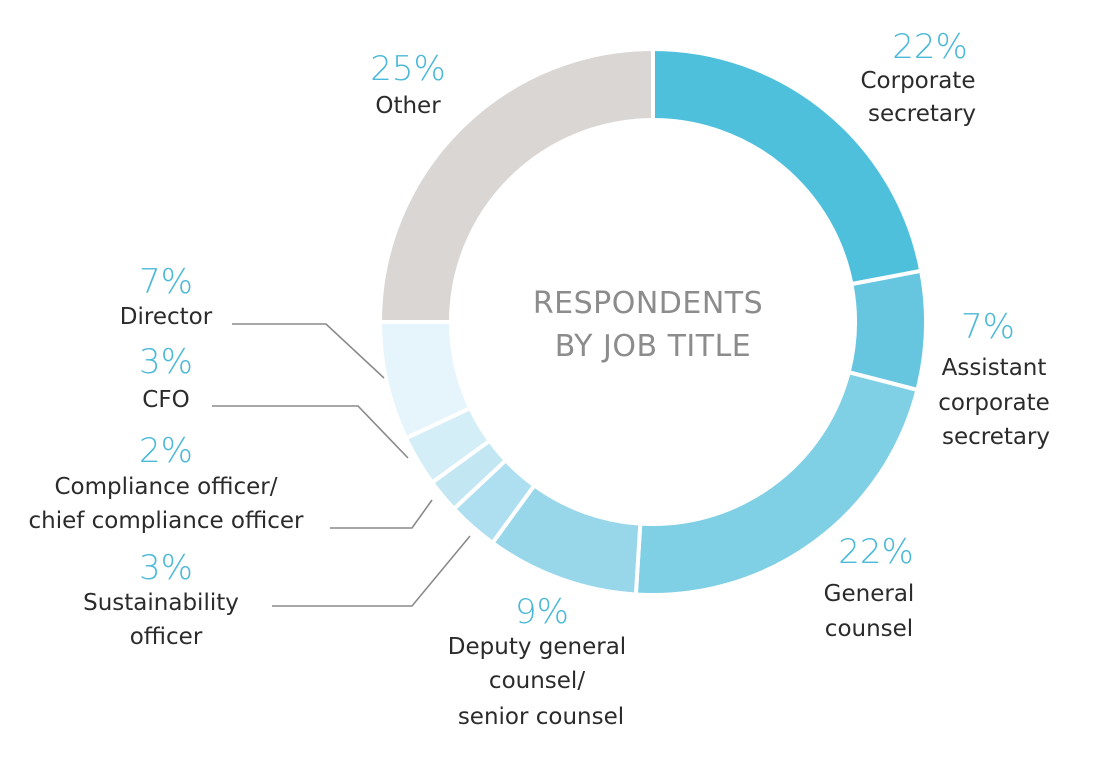  What do you see at coordinates (996, 437) in the screenshot?
I see `category-label-2-line-3: secretary` at bounding box center [996, 437].